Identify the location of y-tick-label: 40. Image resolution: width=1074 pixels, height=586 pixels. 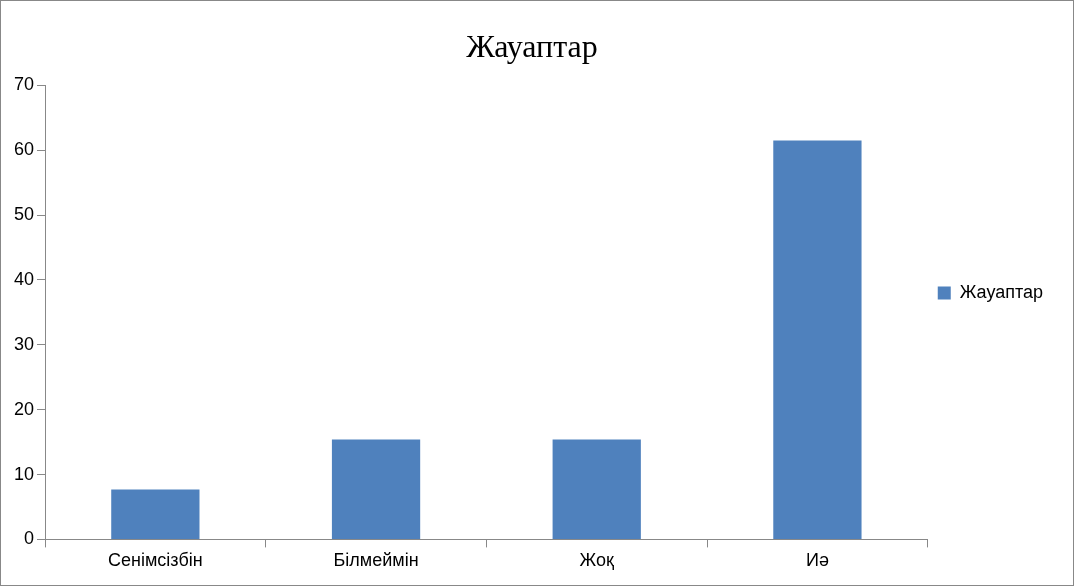
(24, 278).